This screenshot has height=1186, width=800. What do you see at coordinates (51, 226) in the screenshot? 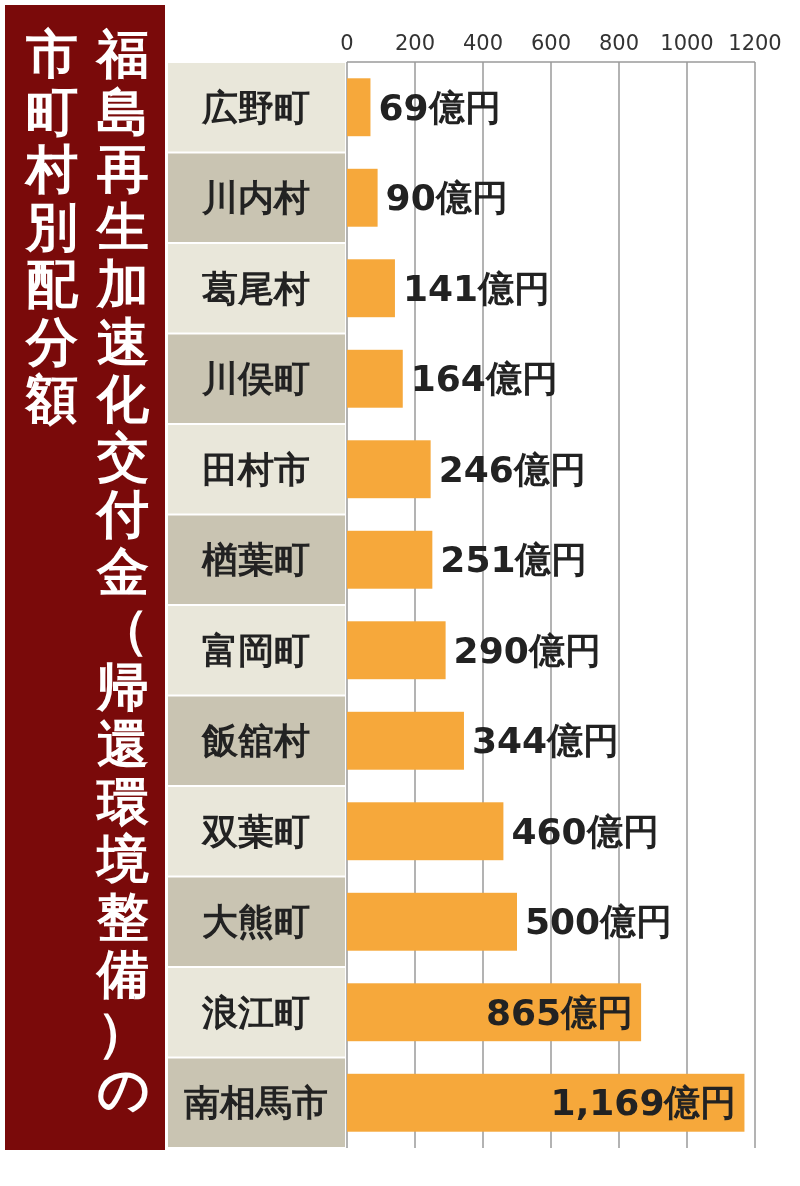
I see `text: 市町村別配分額` at bounding box center [51, 226].